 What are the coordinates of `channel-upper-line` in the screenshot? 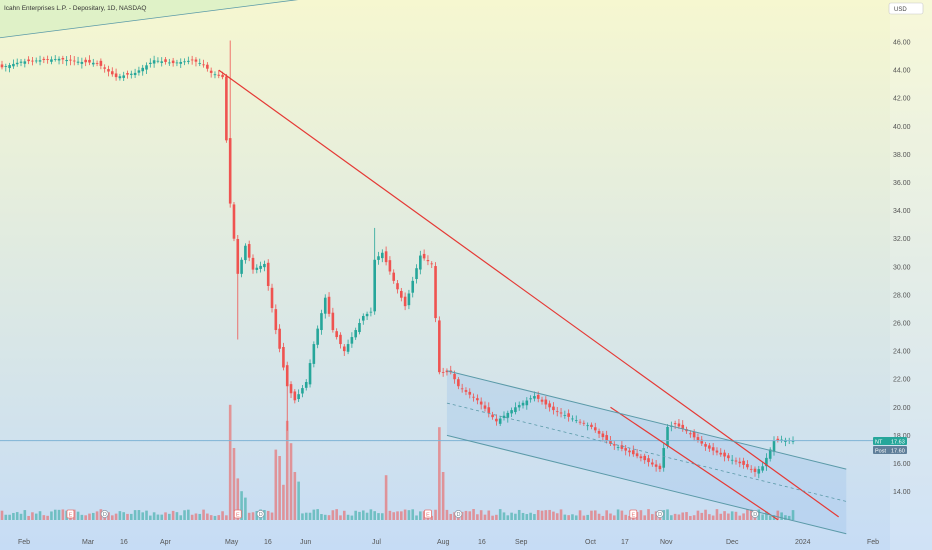 It's located at (646, 420).